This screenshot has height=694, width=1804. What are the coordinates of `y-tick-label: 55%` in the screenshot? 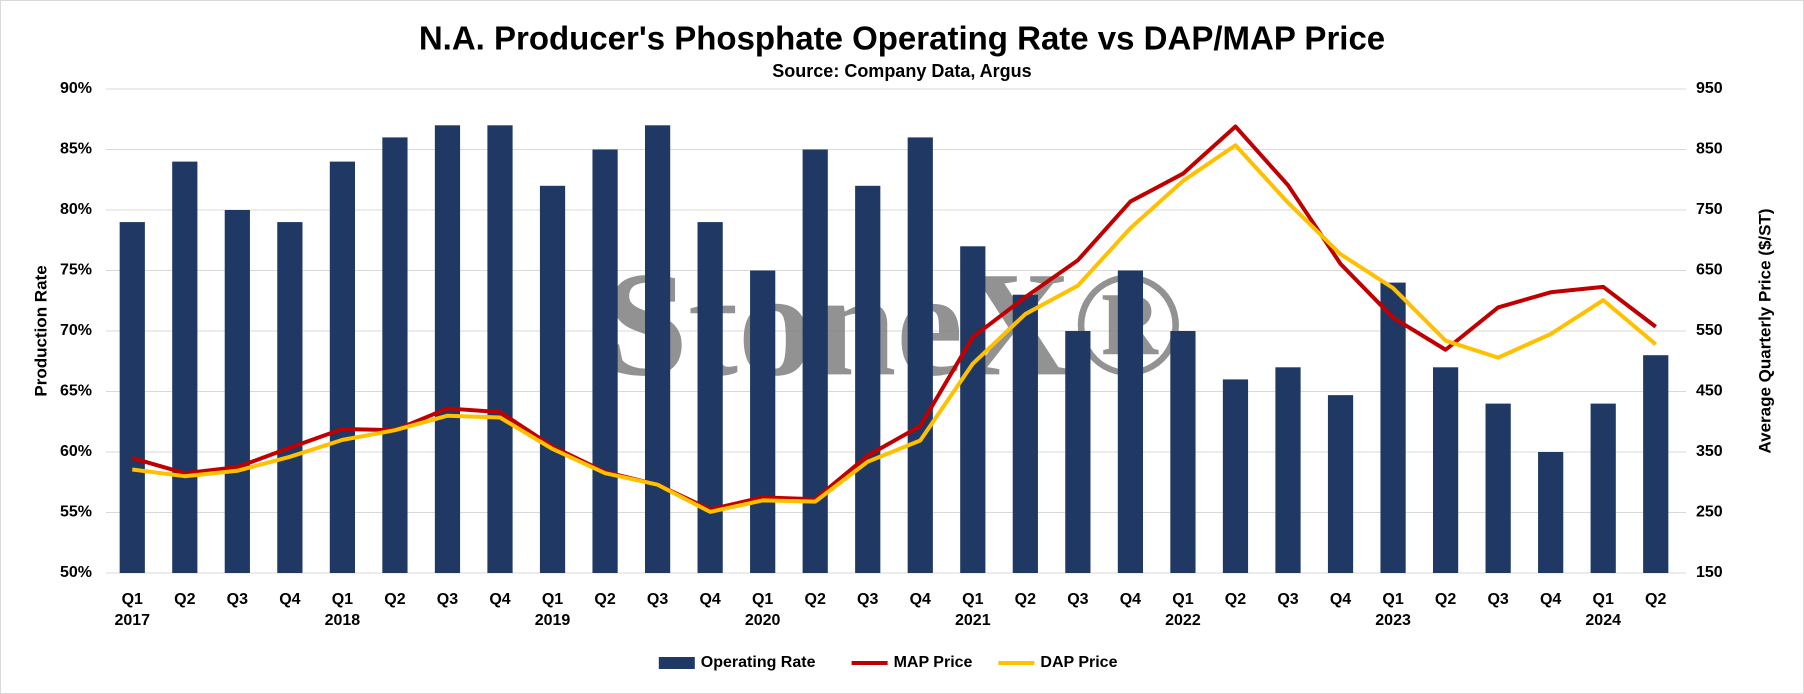 It's located at (76, 512).